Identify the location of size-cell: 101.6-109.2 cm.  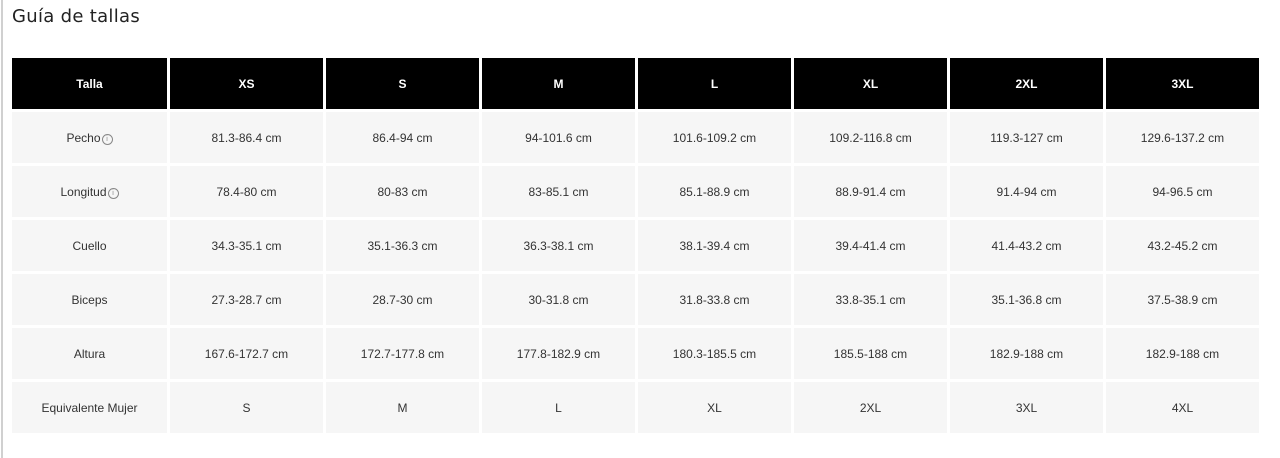
(714, 137).